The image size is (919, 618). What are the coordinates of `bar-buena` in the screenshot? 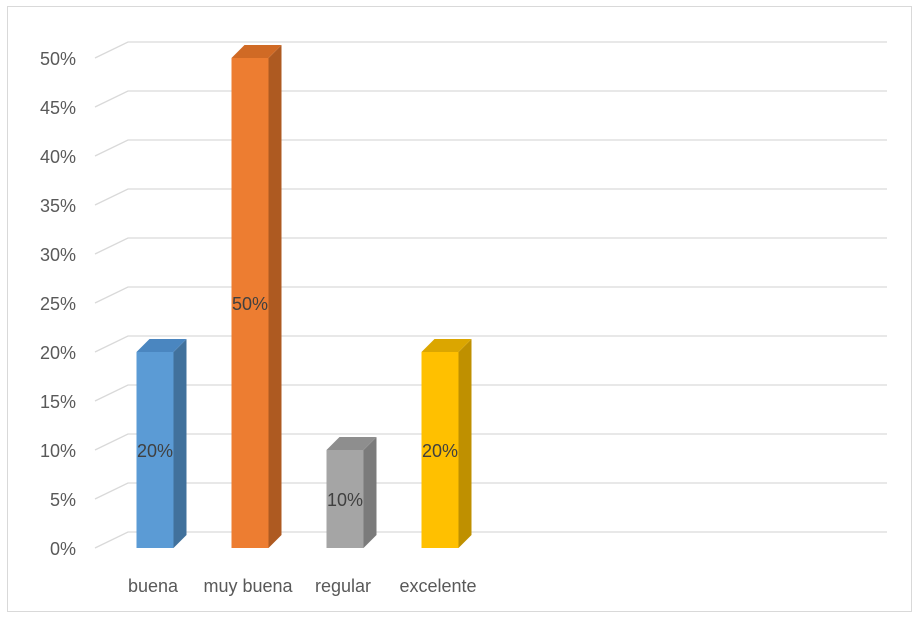 It's located at (155, 450).